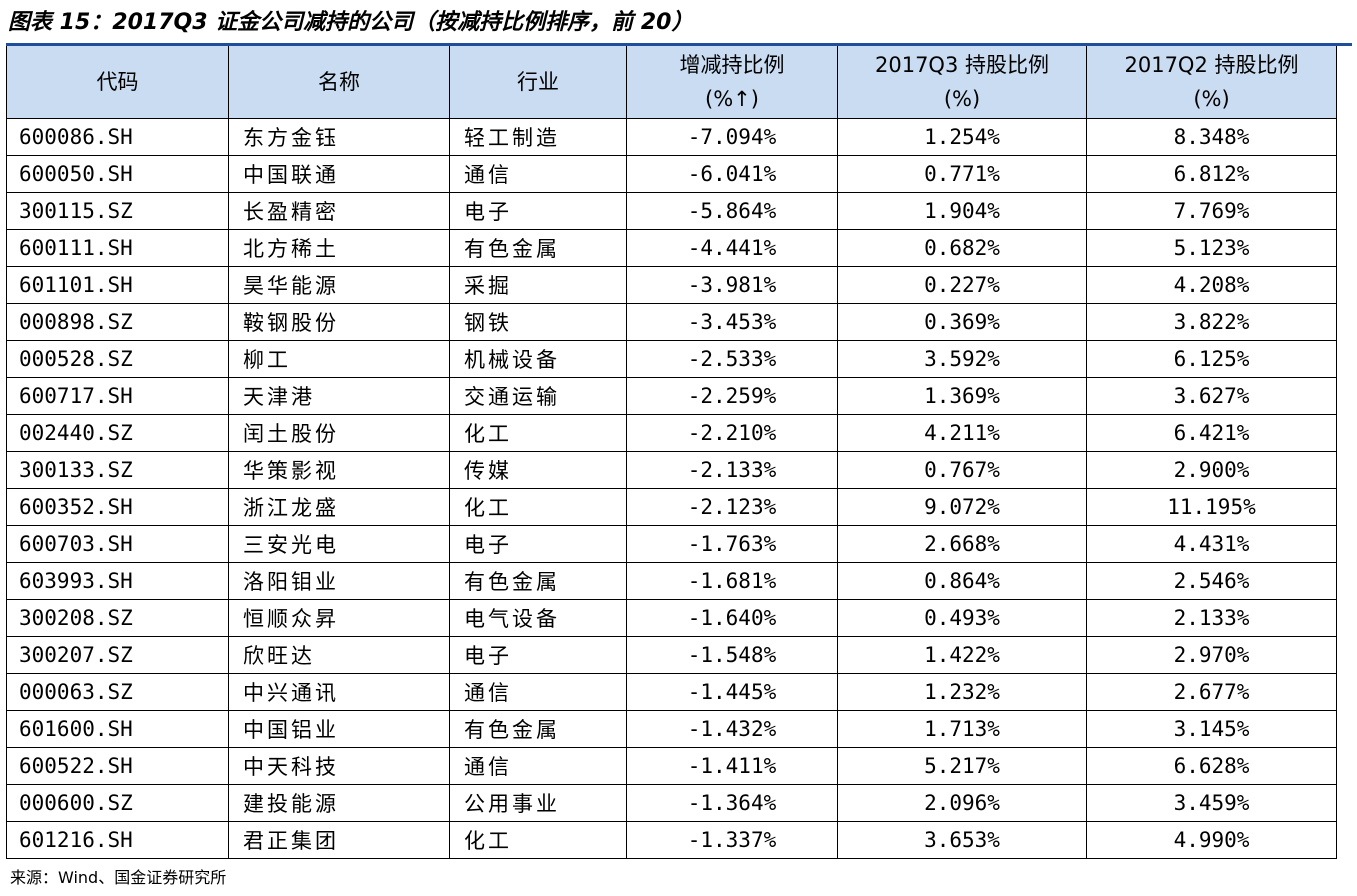 This screenshot has height=896, width=1357. I want to click on cell-code: 000600.SZ, so click(117, 803).